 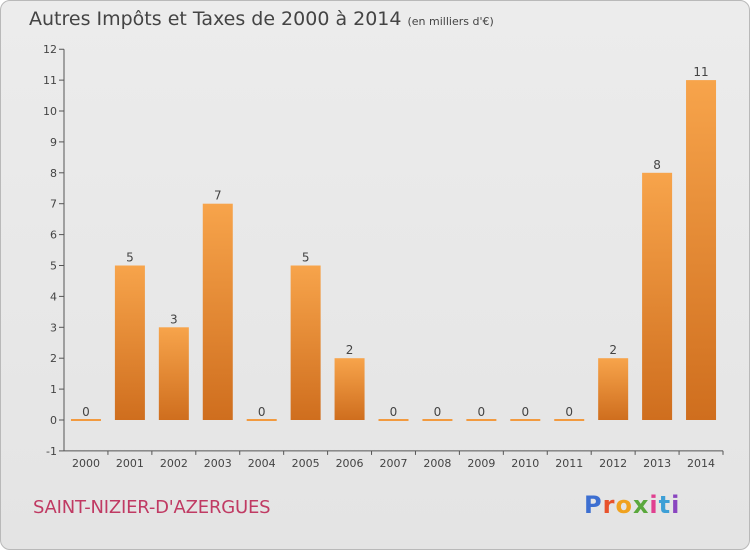 I want to click on y-tick-label: 3, so click(x=53, y=327).